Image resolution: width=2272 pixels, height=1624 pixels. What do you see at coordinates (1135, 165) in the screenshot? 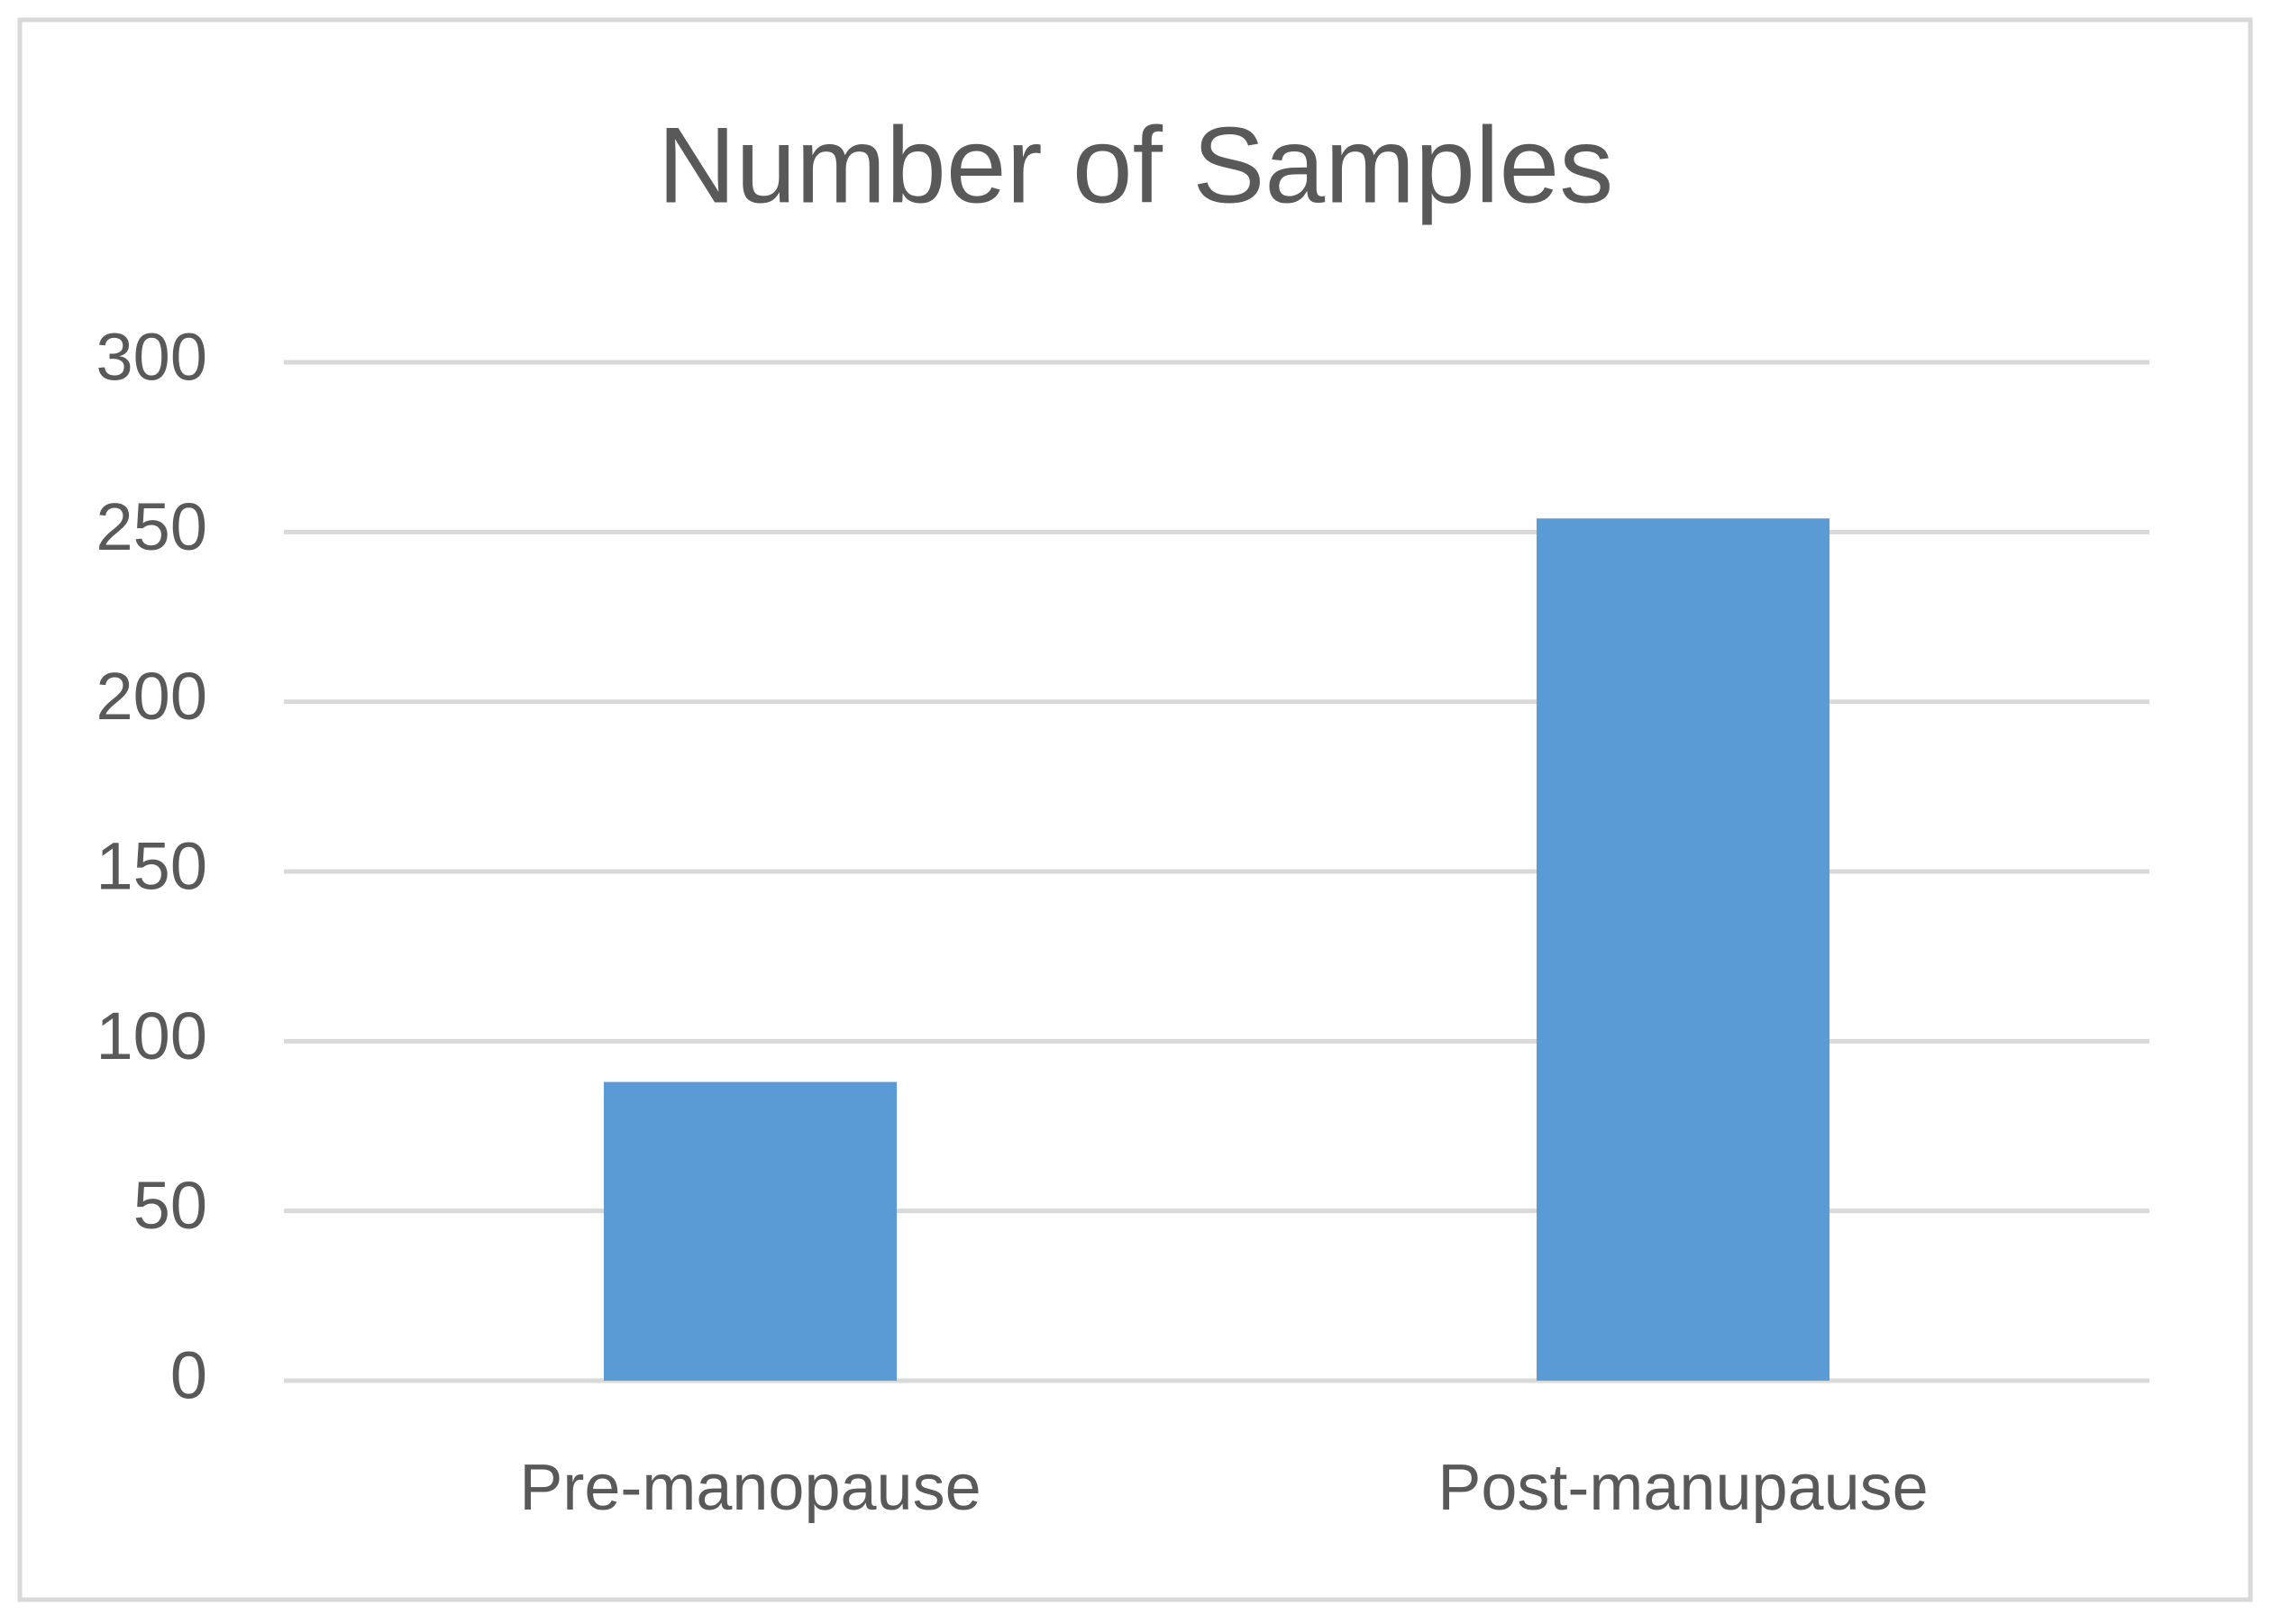
I see `chart-title: Number of Samples` at bounding box center [1135, 165].